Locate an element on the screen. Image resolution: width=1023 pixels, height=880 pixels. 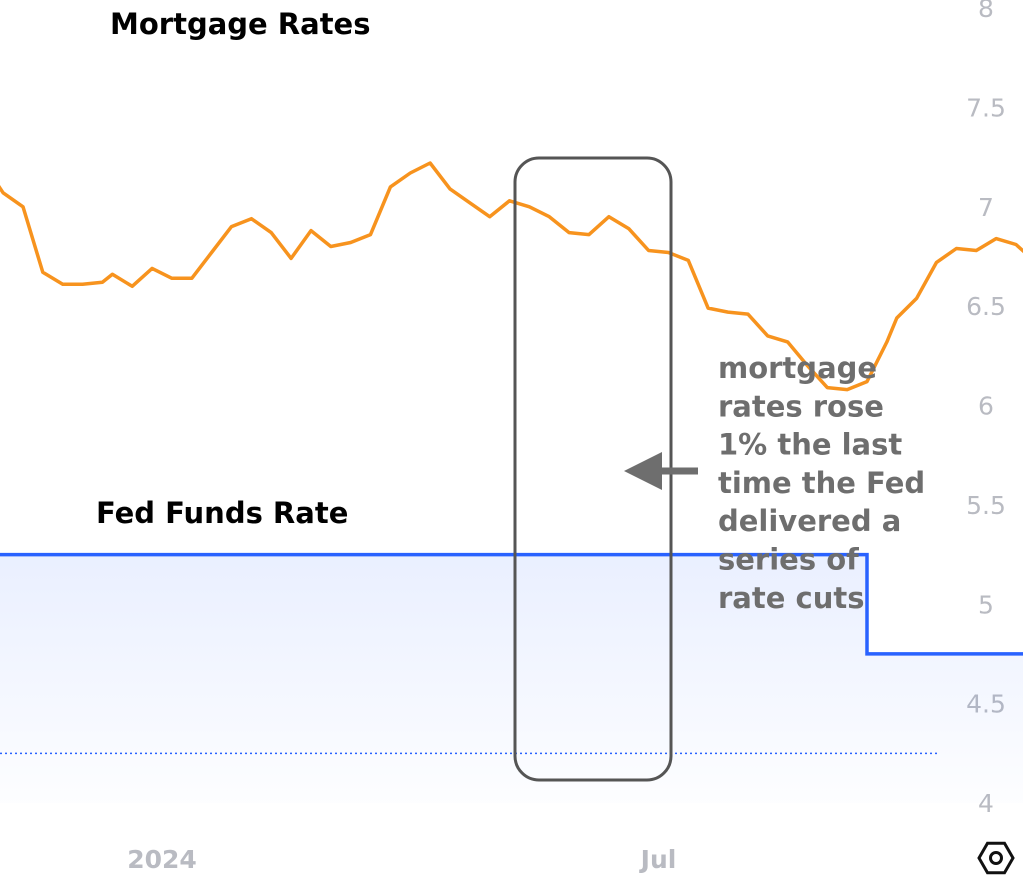
y-tick-label: 7.5 is located at coordinates (986, 107).